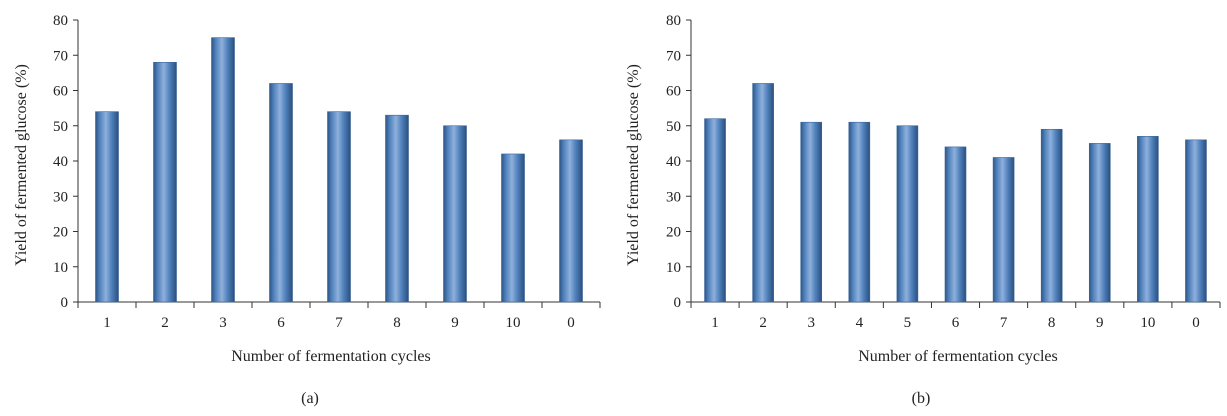  Describe the element at coordinates (310, 398) in the screenshot. I see `panel-caption: (a)` at that location.